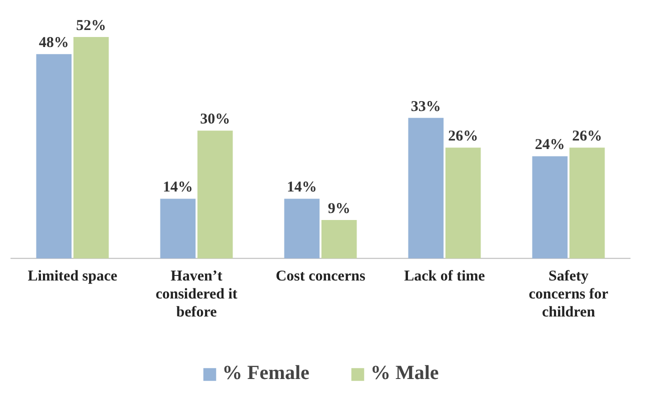 Image resolution: width=658 pixels, height=412 pixels. I want to click on x-tick-label: Haven’t considered it before, so click(197, 294).